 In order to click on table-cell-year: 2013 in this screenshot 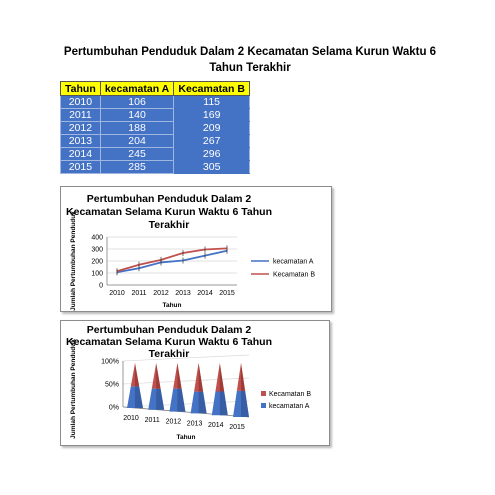, I will do `click(80, 141)`.